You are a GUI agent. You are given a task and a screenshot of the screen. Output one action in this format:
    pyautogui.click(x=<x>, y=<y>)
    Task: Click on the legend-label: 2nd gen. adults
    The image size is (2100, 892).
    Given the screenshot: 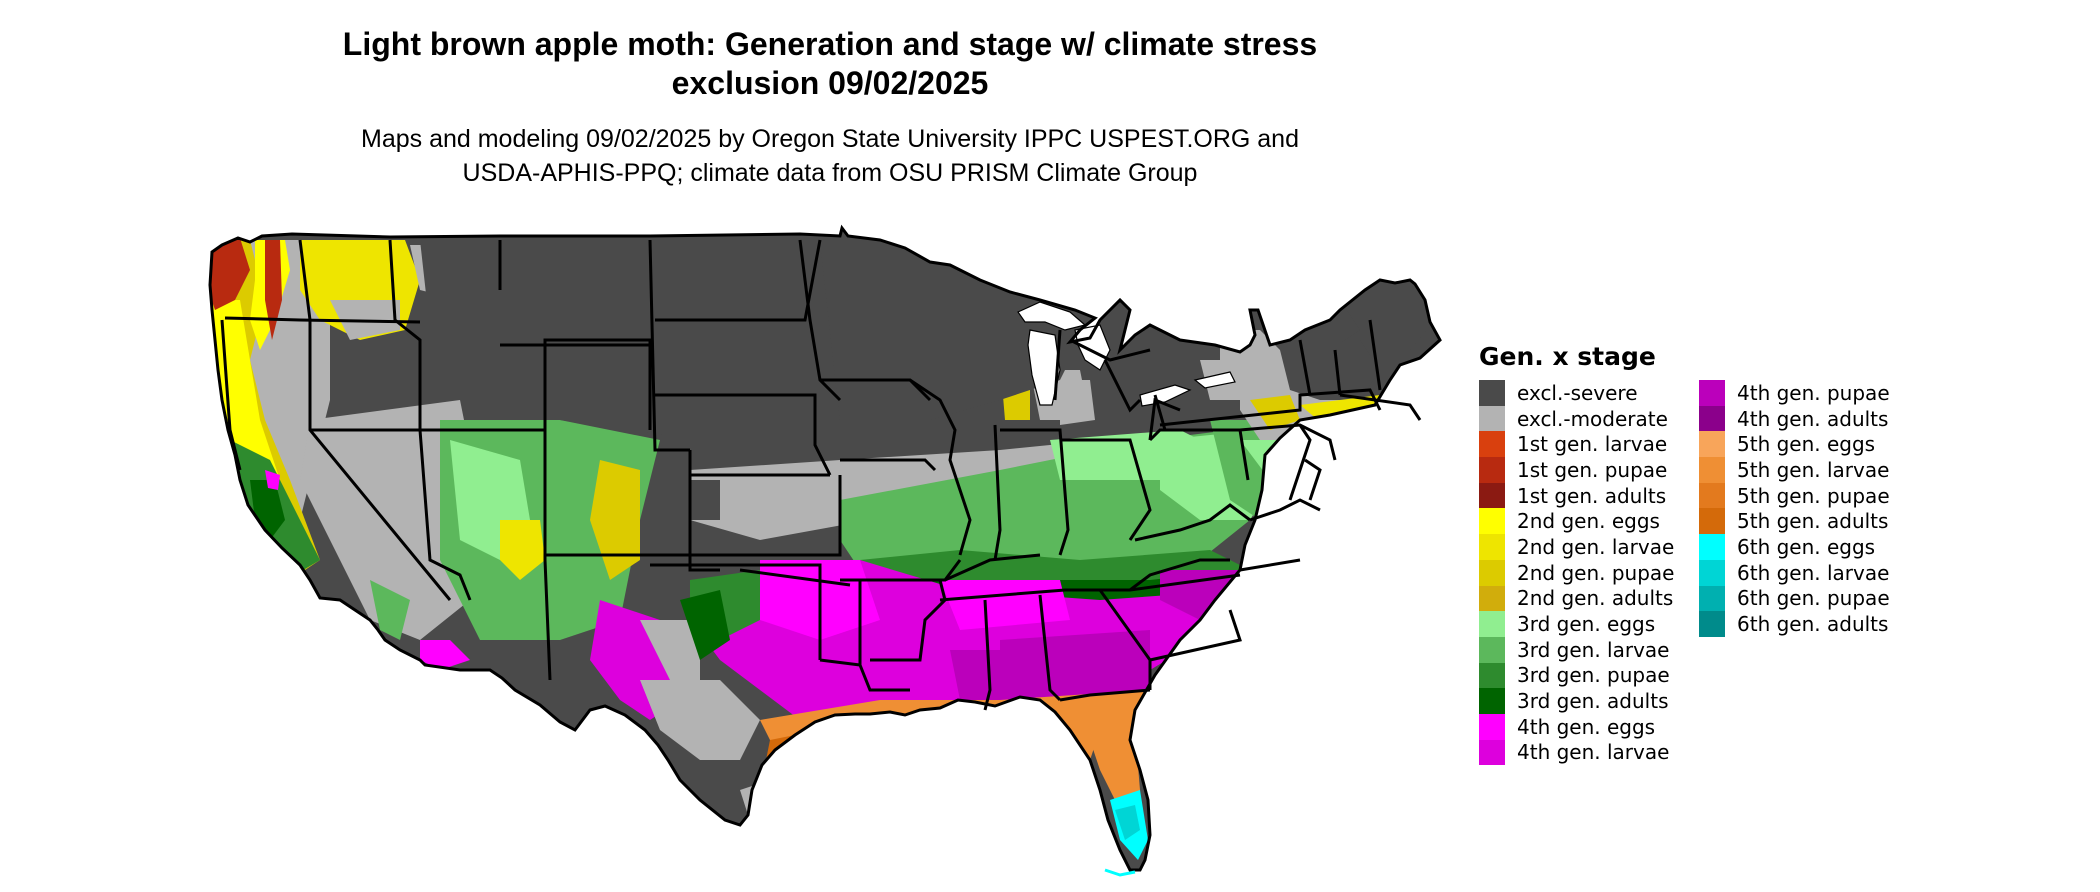 What is the action you would take?
    pyautogui.click(x=1595, y=598)
    